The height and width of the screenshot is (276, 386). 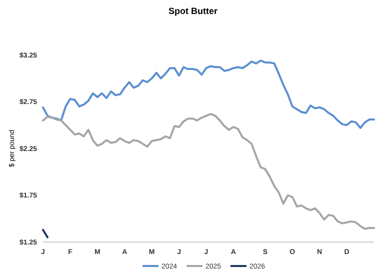 I want to click on chart-title: Spot Butter, so click(x=193, y=11).